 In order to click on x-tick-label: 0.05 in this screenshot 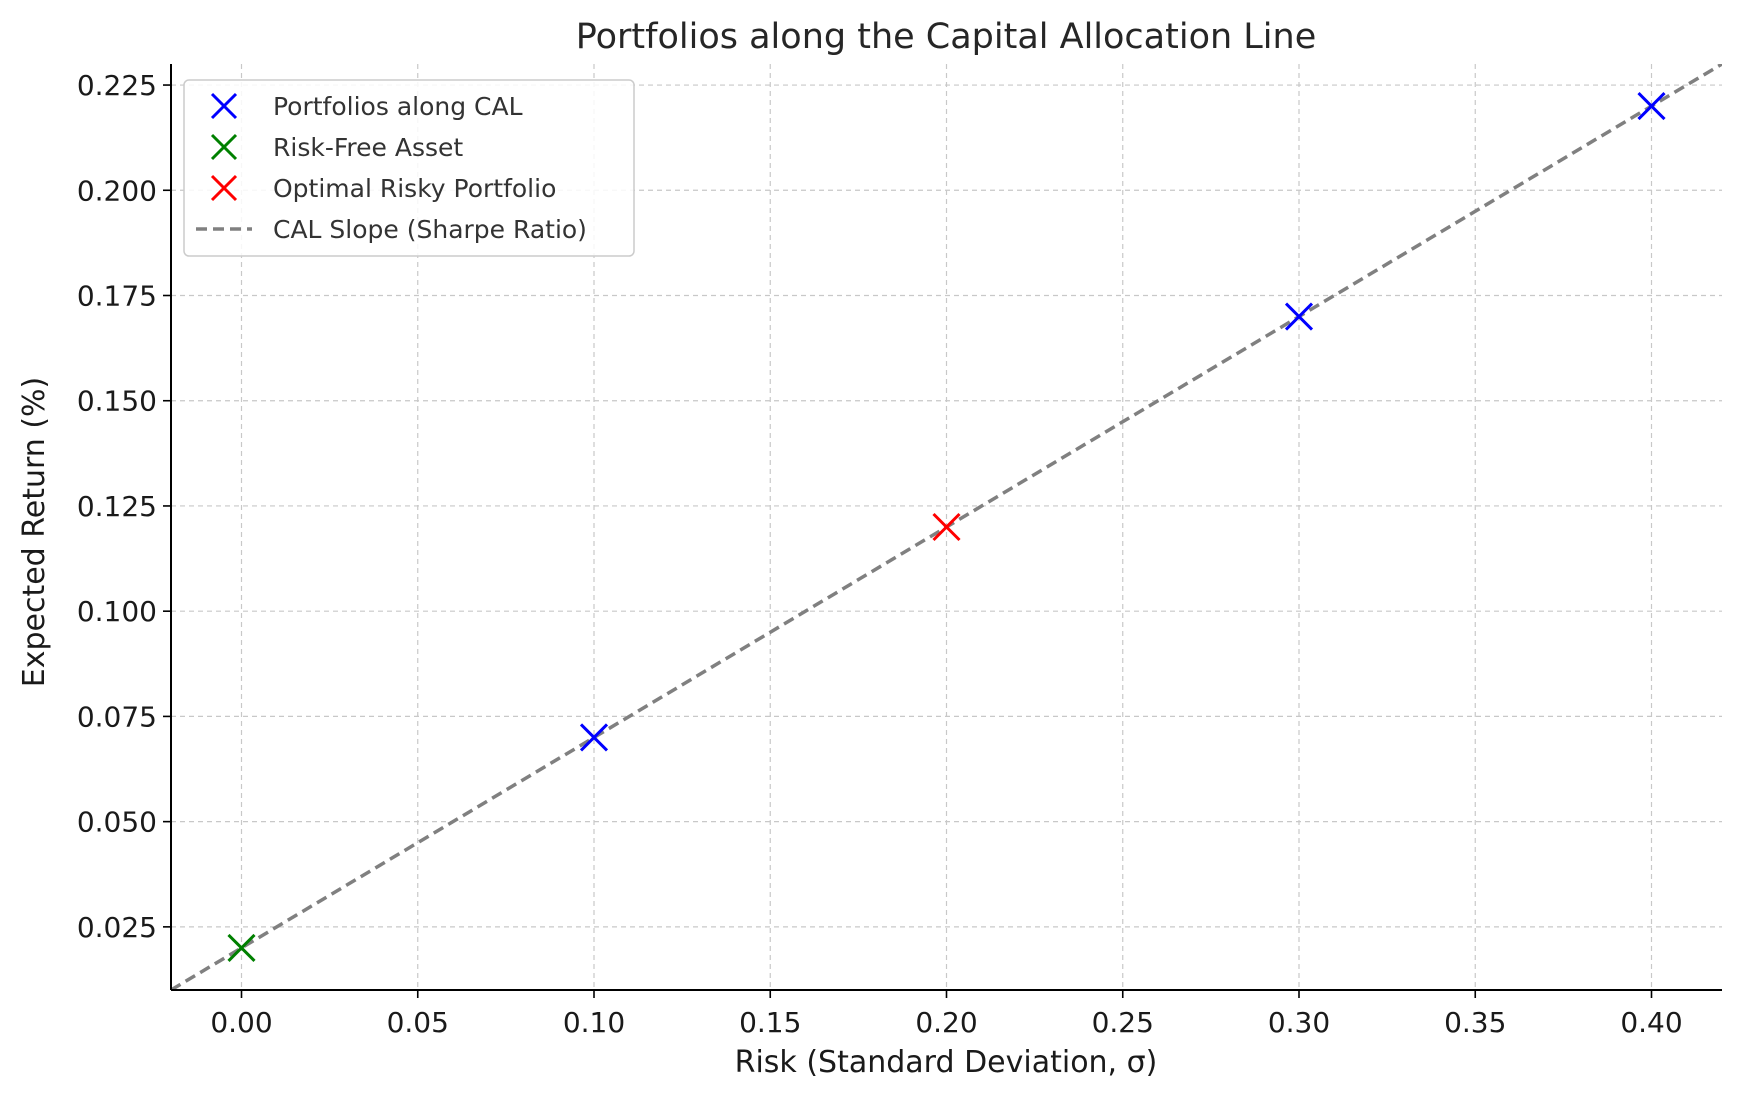, I will do `click(418, 1022)`.